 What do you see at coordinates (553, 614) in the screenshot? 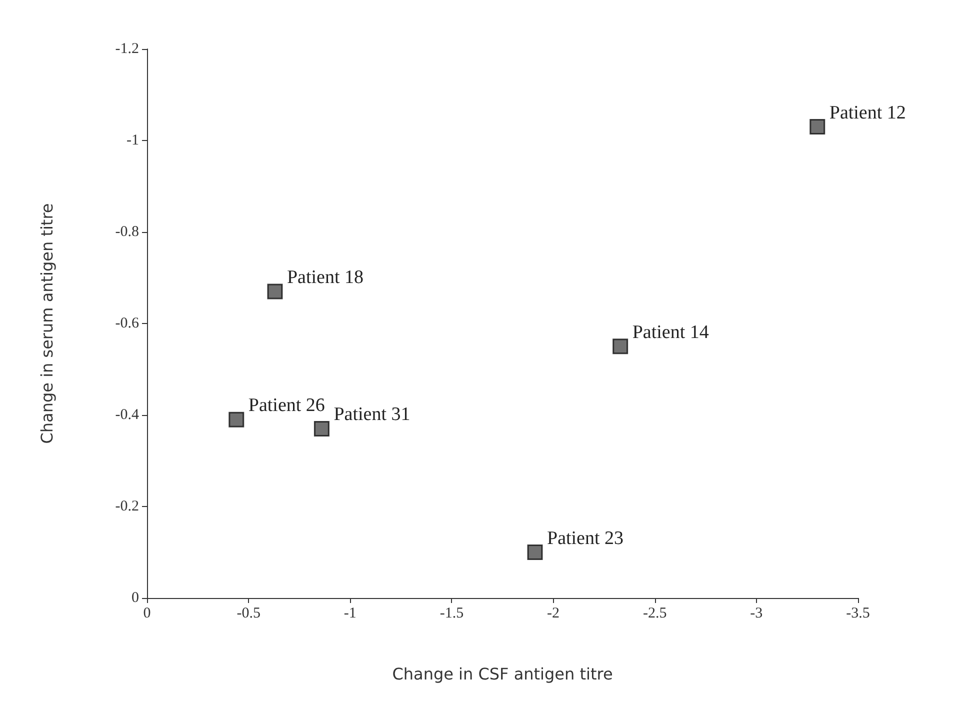
I see `x-tick-label: -2` at bounding box center [553, 614].